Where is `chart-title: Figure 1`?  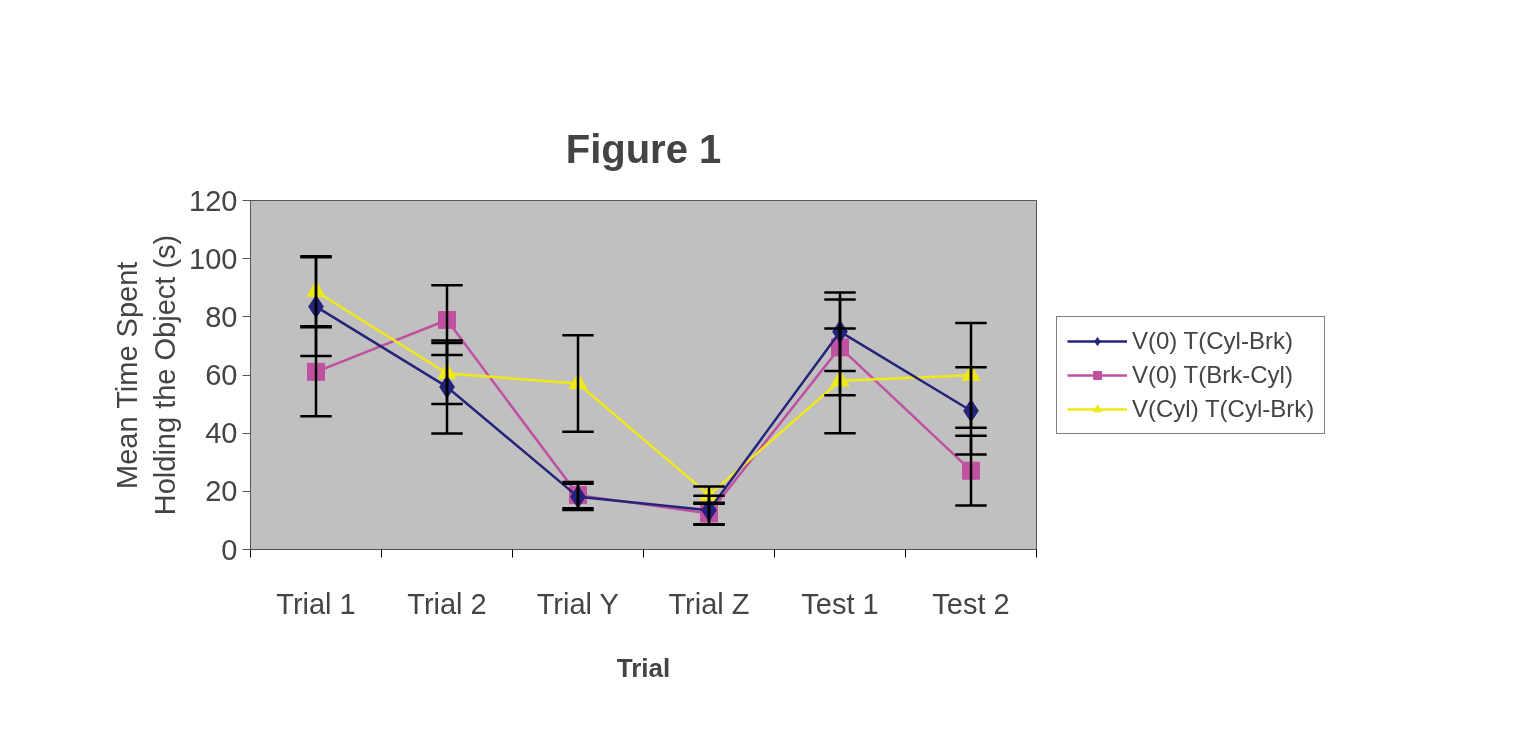 chart-title: Figure 1 is located at coordinates (643, 148).